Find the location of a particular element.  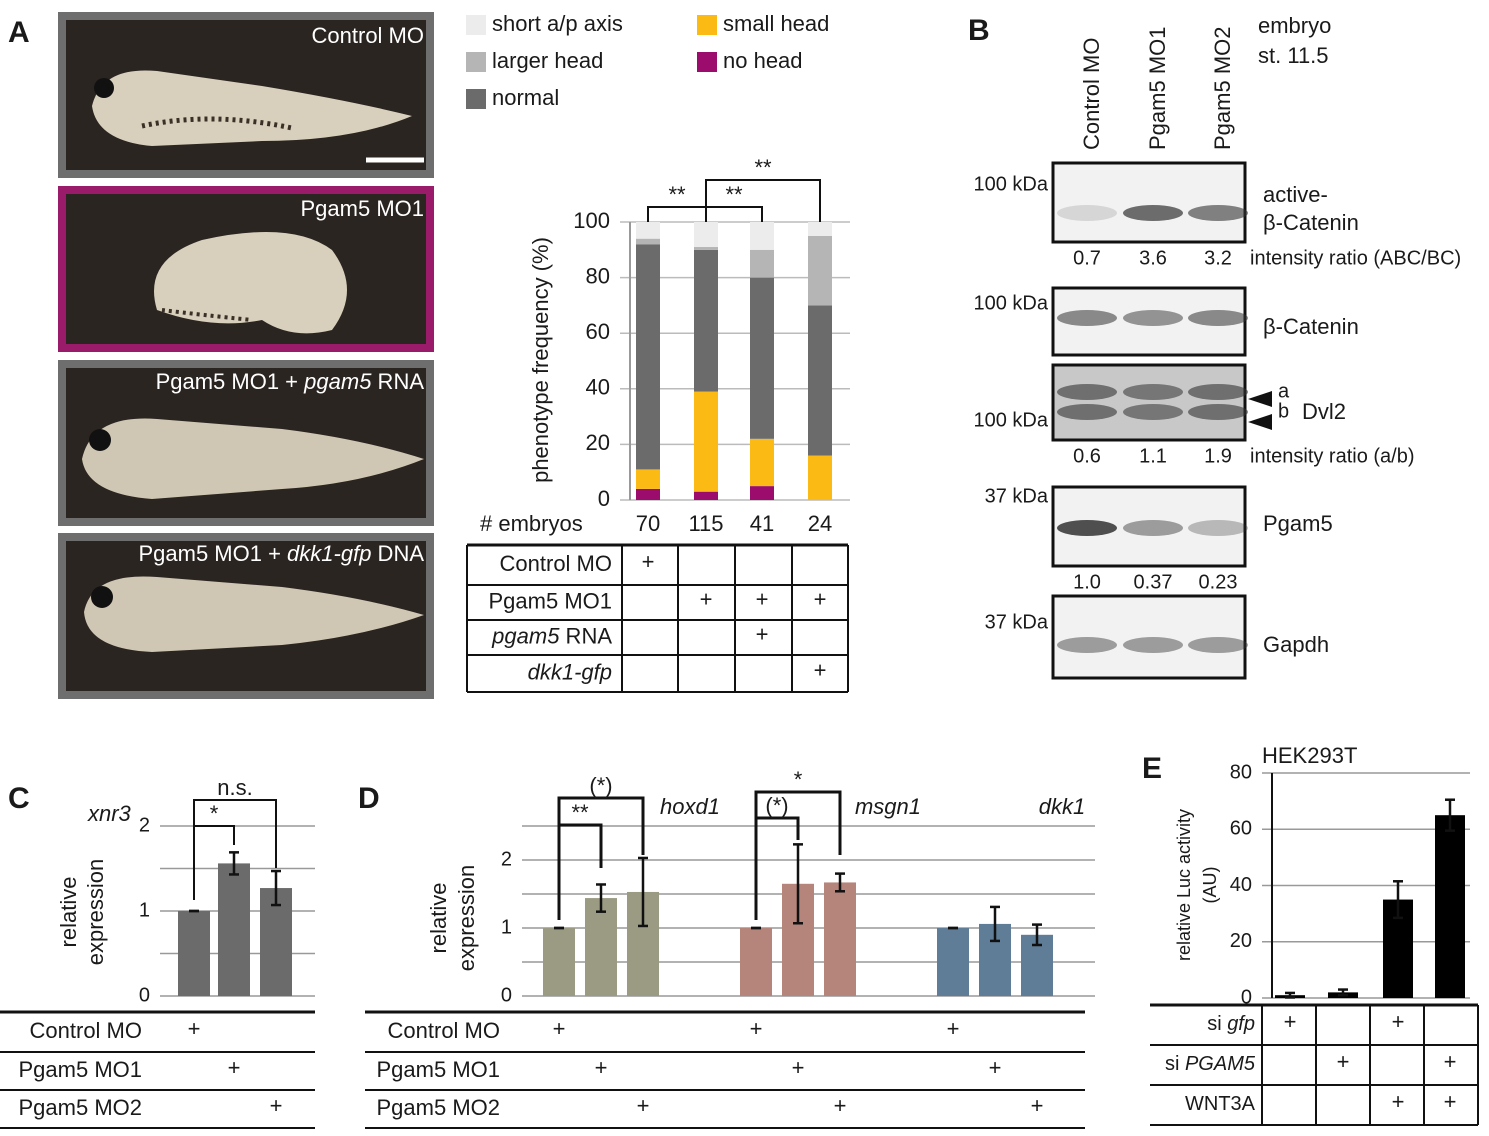

size-label: 37 kDa is located at coordinates (1017, 622).